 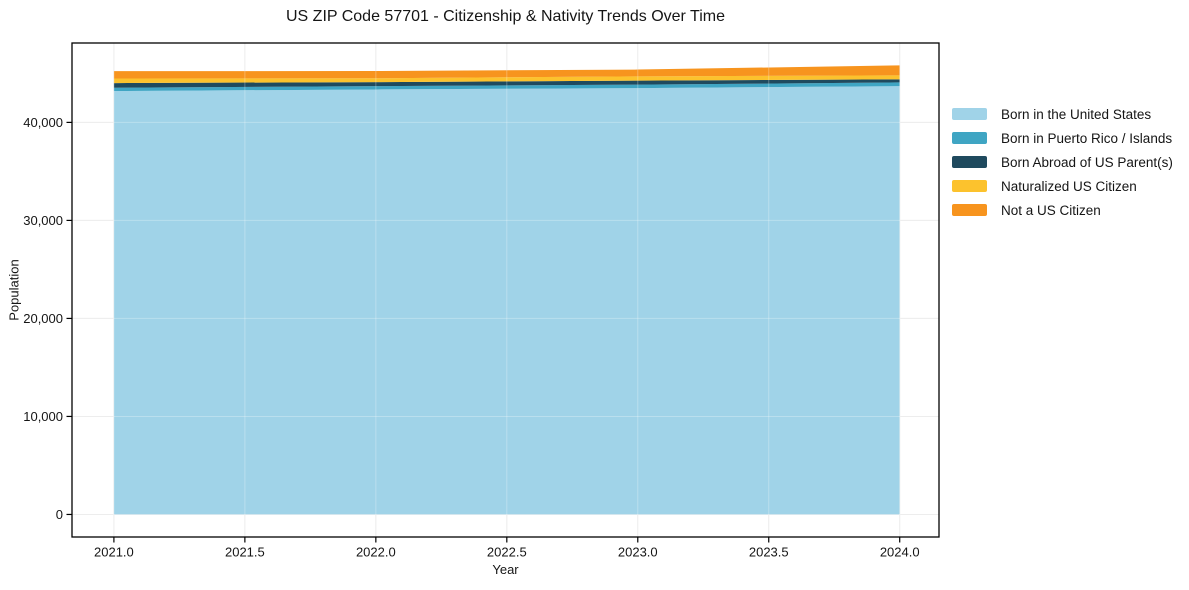 I want to click on x-tick-label: 2023.0, so click(x=638, y=552).